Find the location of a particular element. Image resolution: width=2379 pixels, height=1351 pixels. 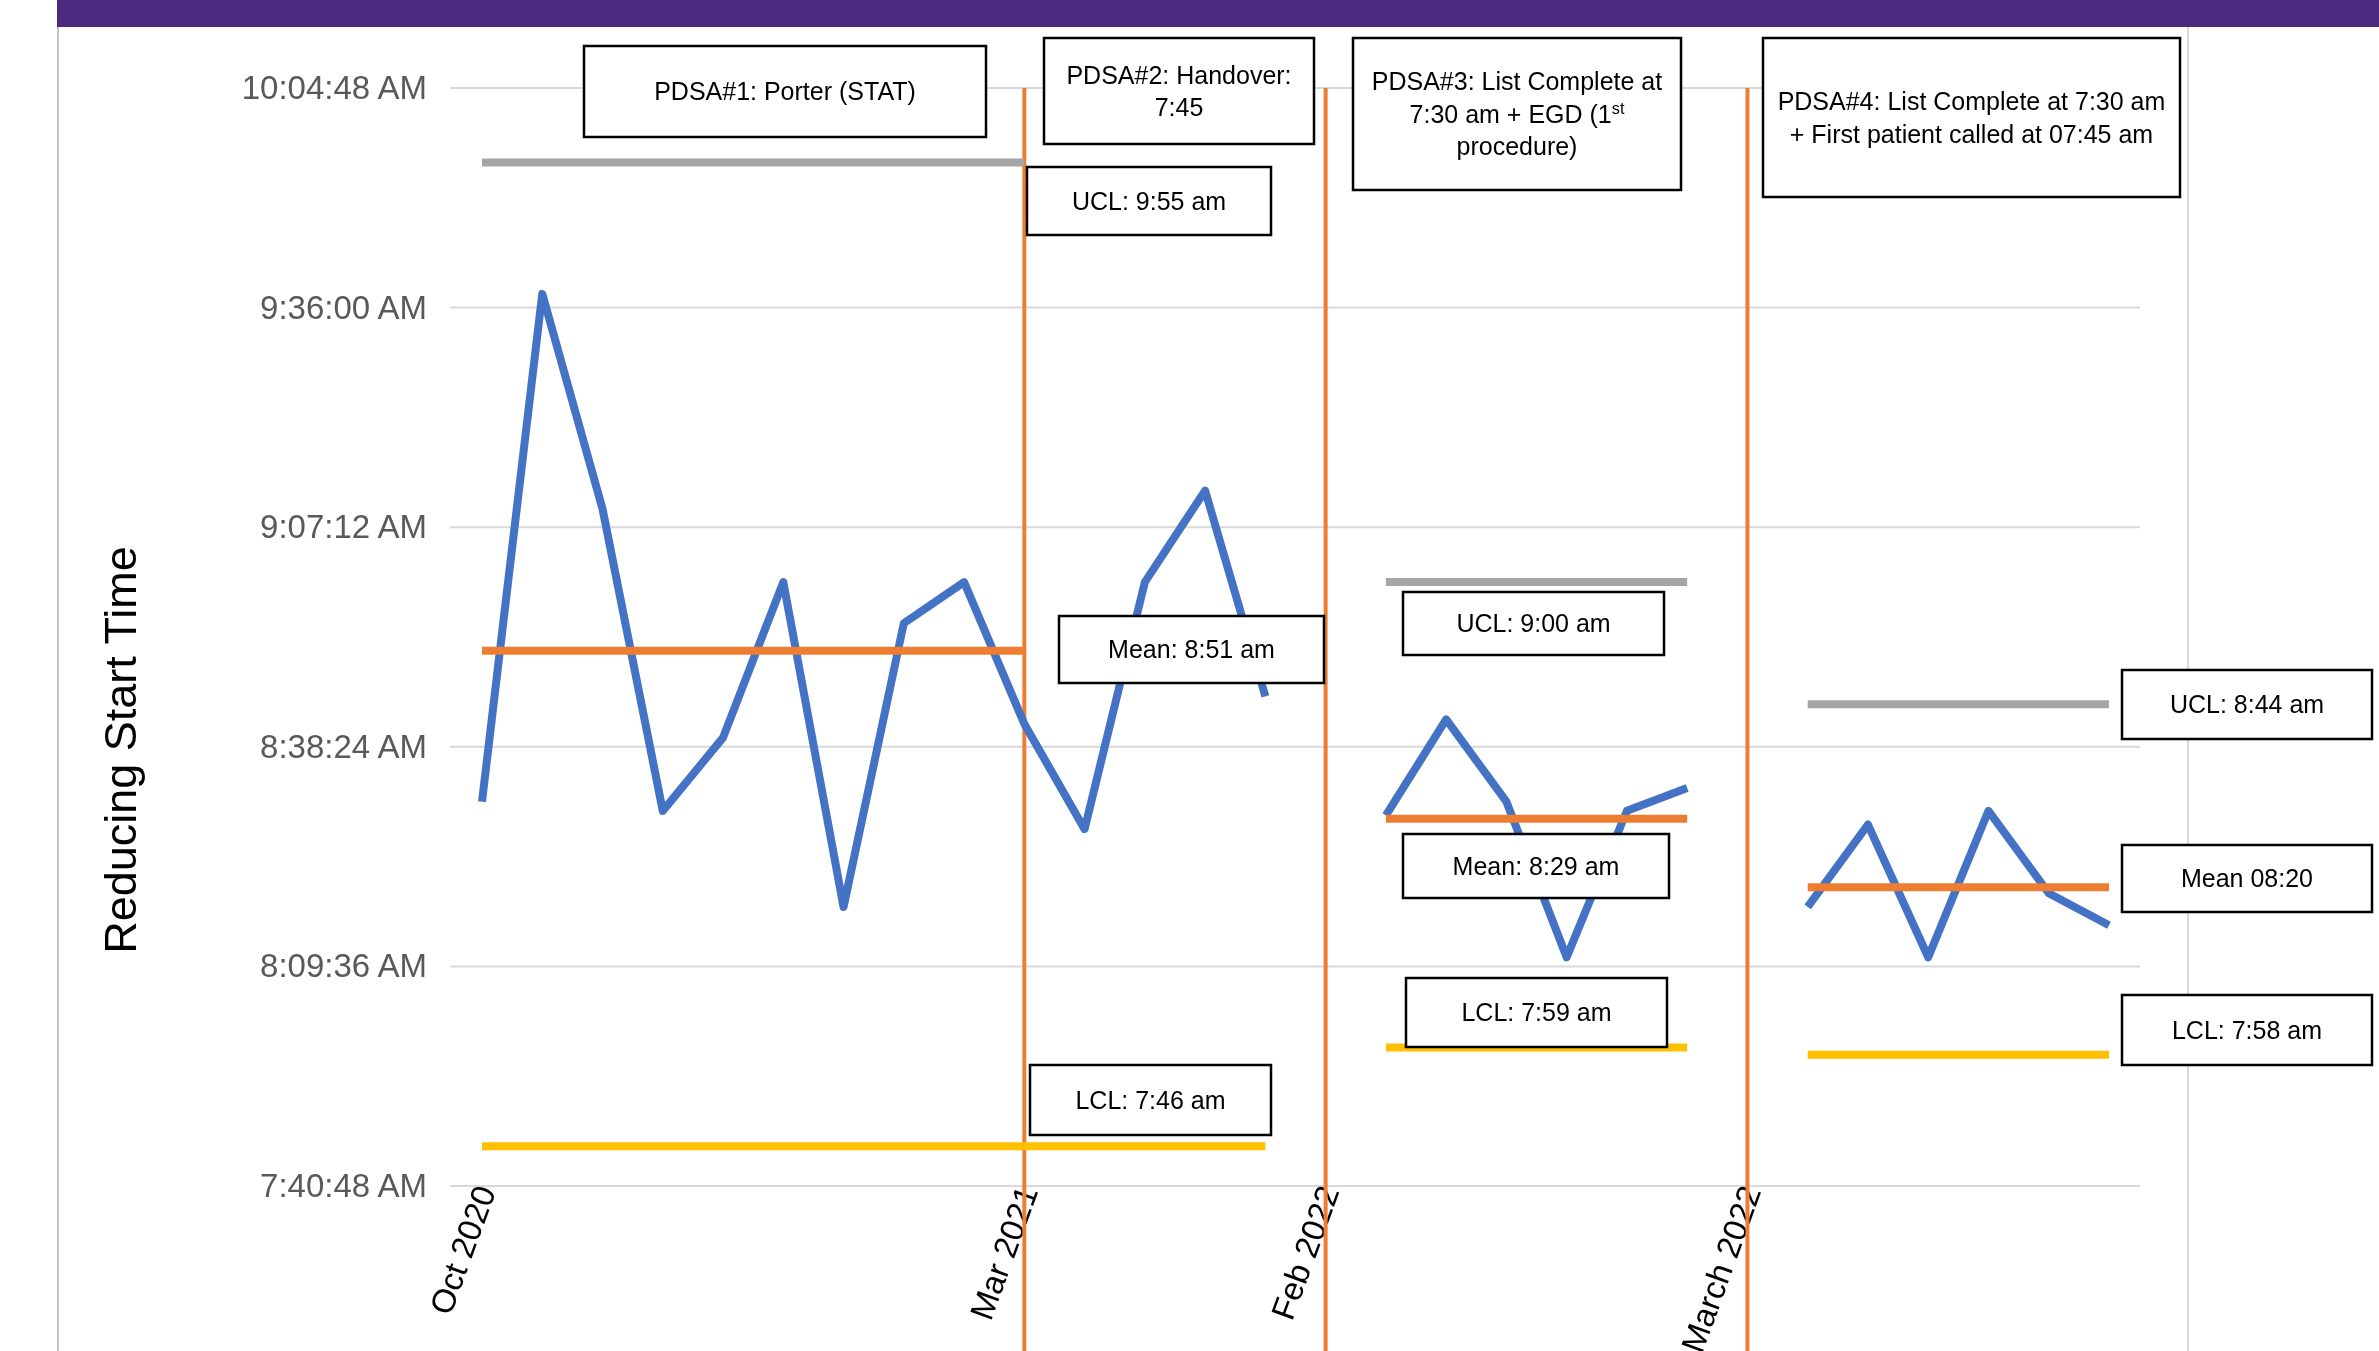

annotation: Mean: 8:51 am is located at coordinates (1191, 649).